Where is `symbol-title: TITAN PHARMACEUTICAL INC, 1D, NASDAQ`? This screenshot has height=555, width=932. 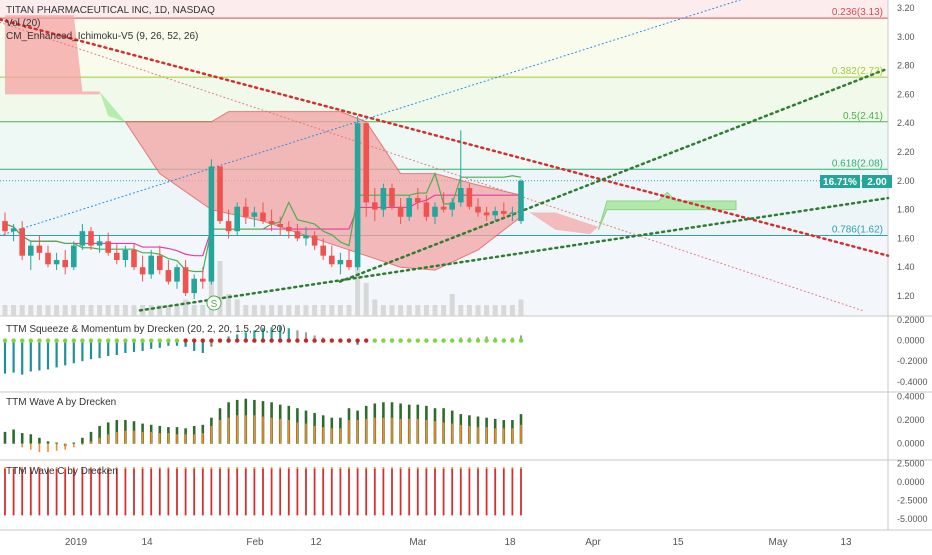
symbol-title: TITAN PHARMACEUTICAL INC, 1D, NASDAQ is located at coordinates (110, 10).